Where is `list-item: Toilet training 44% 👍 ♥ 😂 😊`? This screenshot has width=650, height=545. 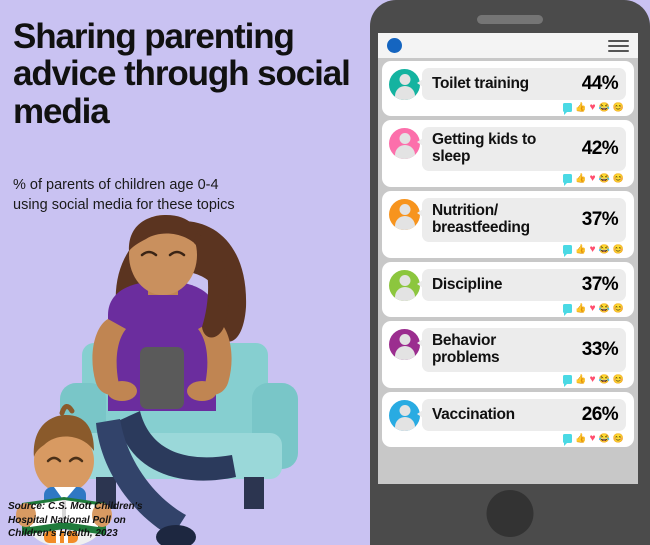
list-item: Toilet training 44% 👍 ♥ 😂 😊 is located at coordinates (508, 88).